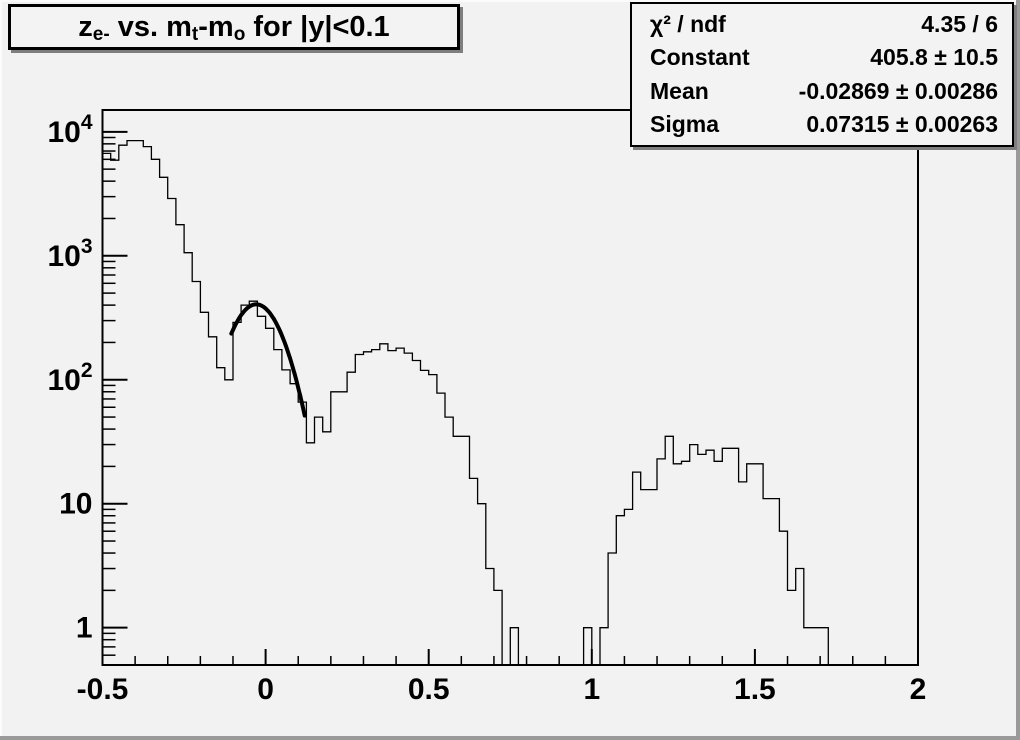 The width and height of the screenshot is (1020, 740). I want to click on title-subscript: e-, so click(101, 34).